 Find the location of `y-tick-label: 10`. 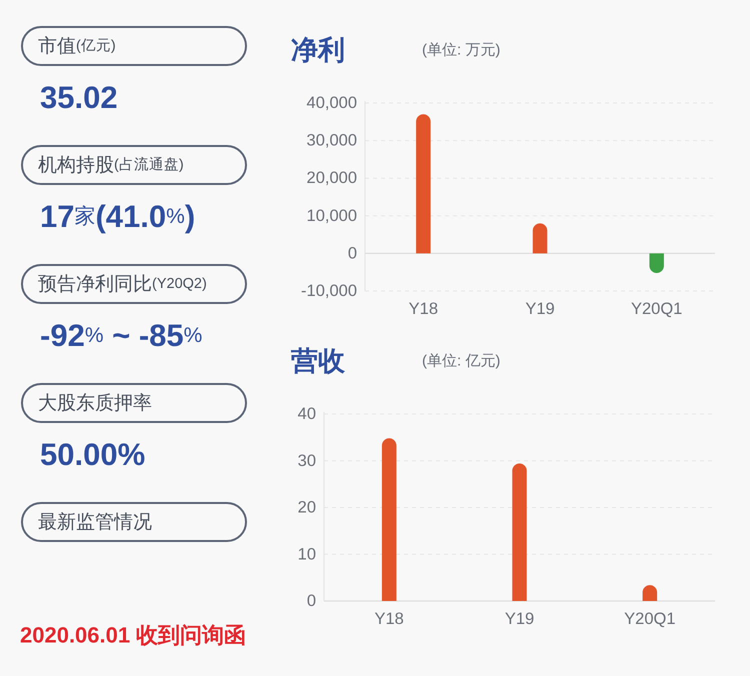

y-tick-label: 10 is located at coordinates (307, 554).